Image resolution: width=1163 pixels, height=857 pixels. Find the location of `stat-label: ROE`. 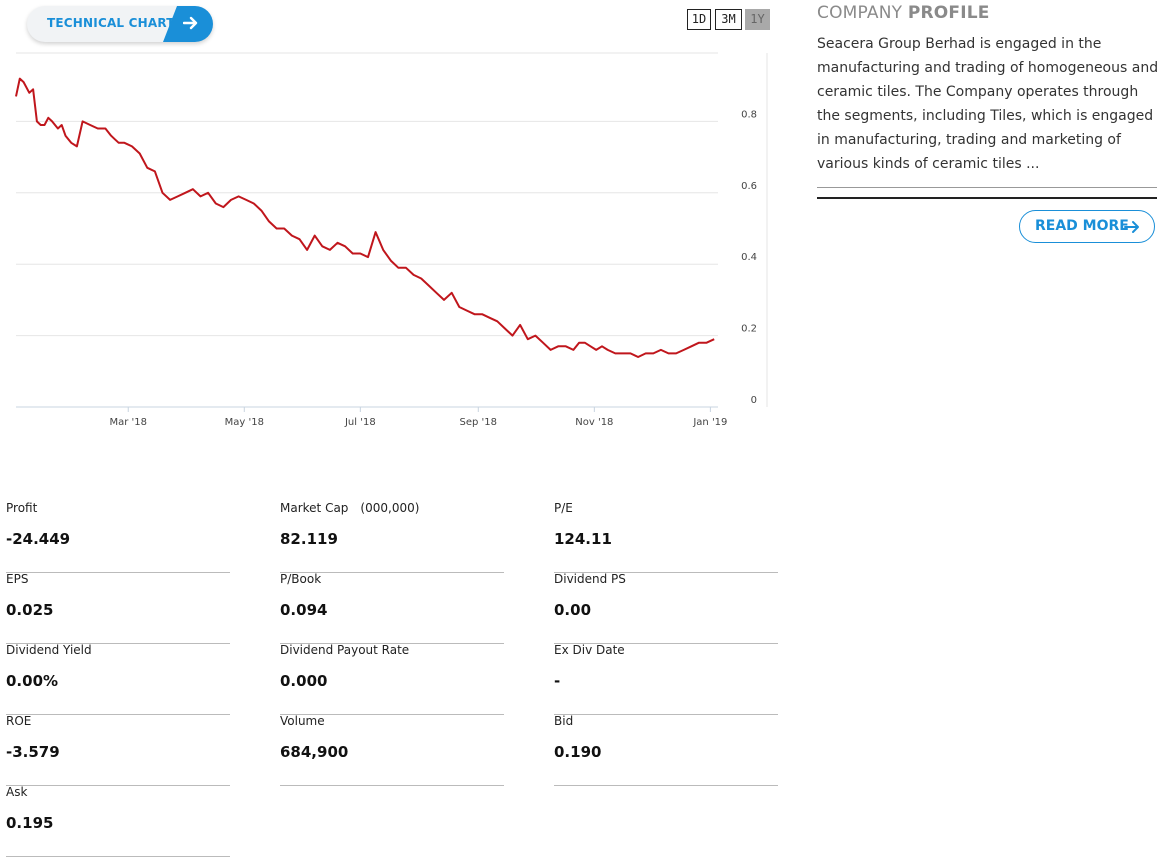

stat-label: ROE is located at coordinates (19, 721).